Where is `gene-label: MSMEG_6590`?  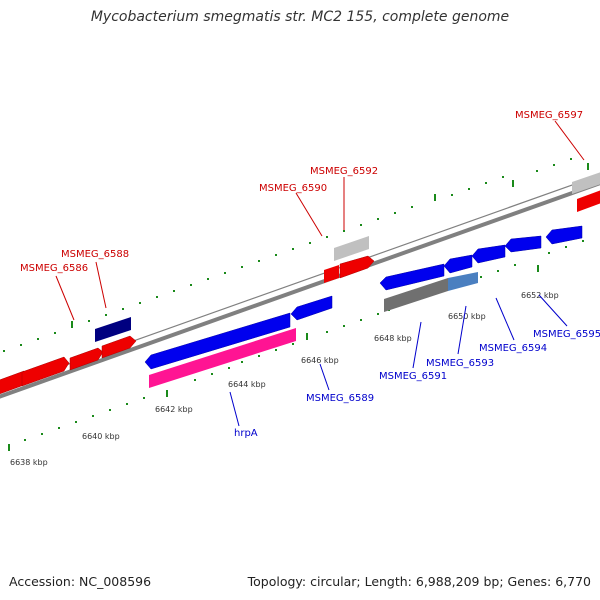
gene-label: MSMEG_6590 is located at coordinates (293, 188).